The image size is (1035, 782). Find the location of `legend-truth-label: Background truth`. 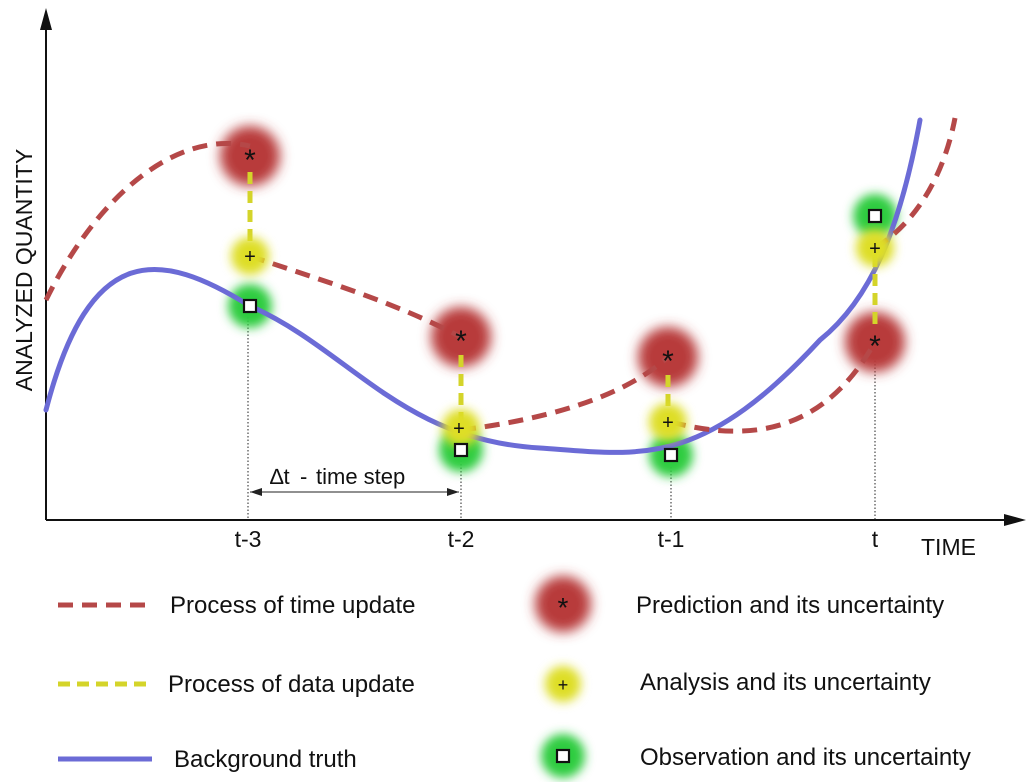

legend-truth-label: Background truth is located at coordinates (265, 759).